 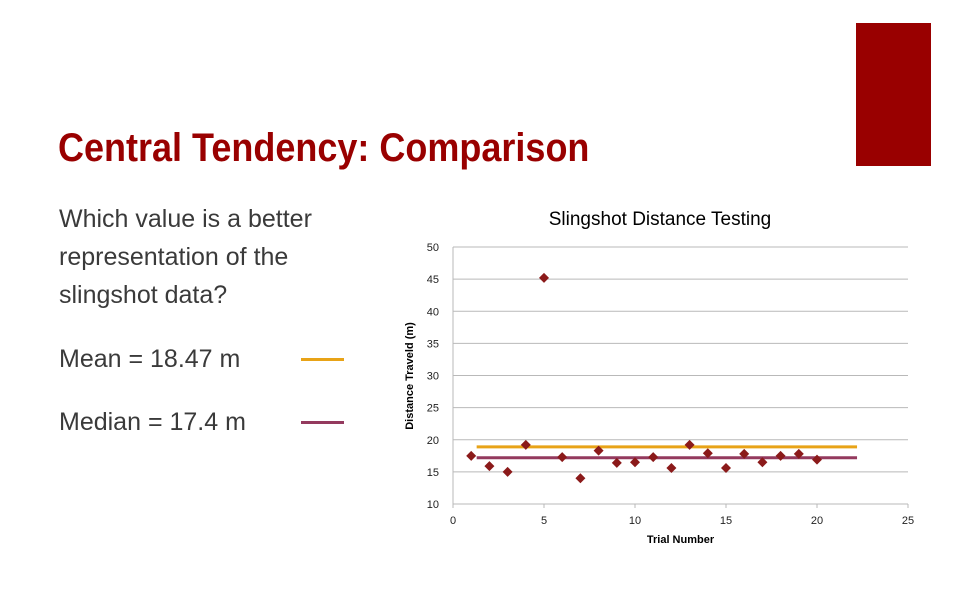 I want to click on y-tick-label: 35, so click(x=433, y=344).